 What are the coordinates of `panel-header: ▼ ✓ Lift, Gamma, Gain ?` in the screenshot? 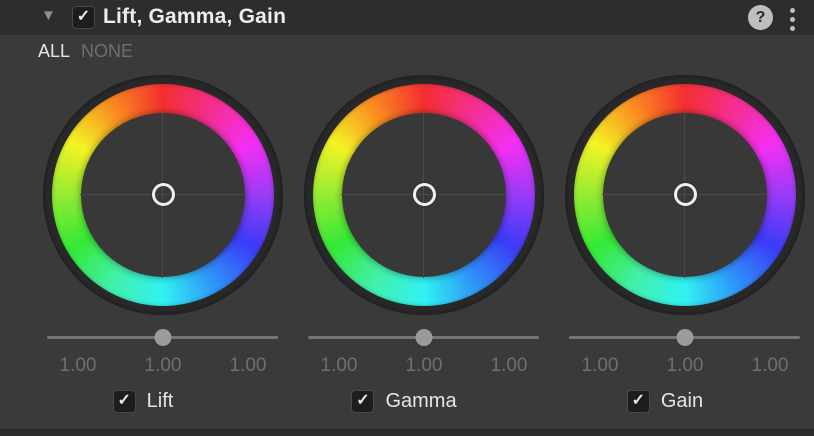 It's located at (407, 17).